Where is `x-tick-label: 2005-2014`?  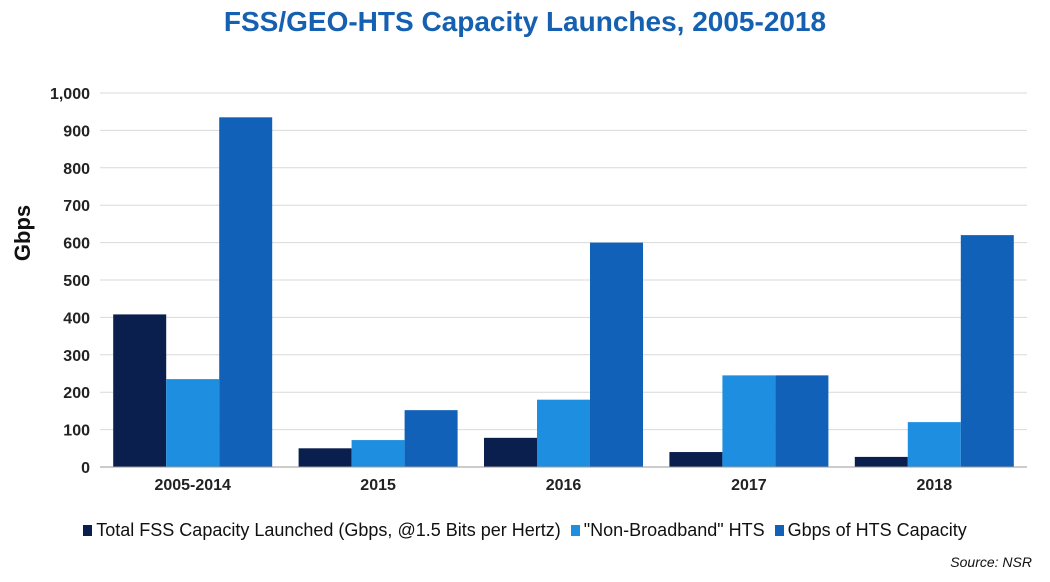
x-tick-label: 2005-2014 is located at coordinates (192, 485).